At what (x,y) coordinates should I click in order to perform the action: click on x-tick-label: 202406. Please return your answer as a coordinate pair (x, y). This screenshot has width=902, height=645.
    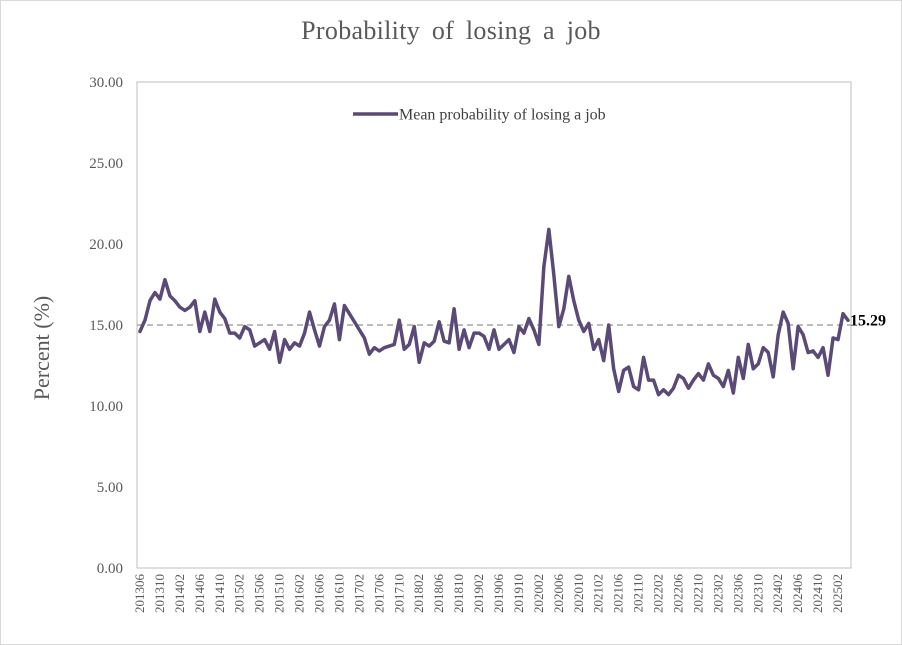
    Looking at the image, I should click on (797, 594).